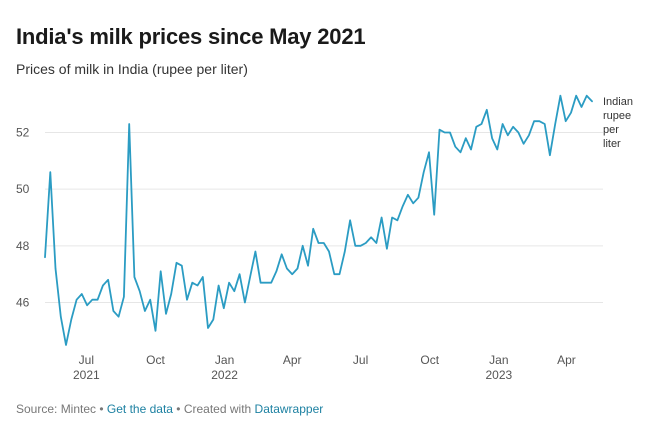  I want to click on x-tick-label-0: Jul, so click(86, 360).